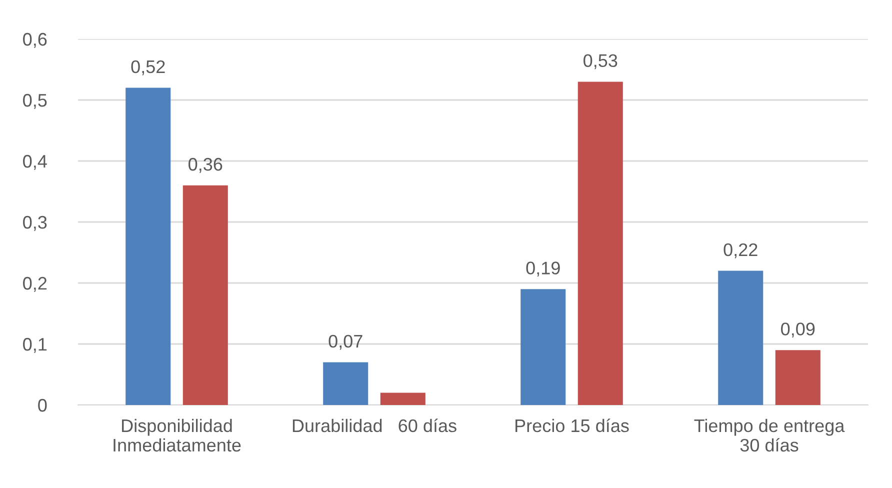 This screenshot has width=892, height=488. Describe the element at coordinates (35, 40) in the screenshot. I see `y-tick-label: 0,6` at that location.